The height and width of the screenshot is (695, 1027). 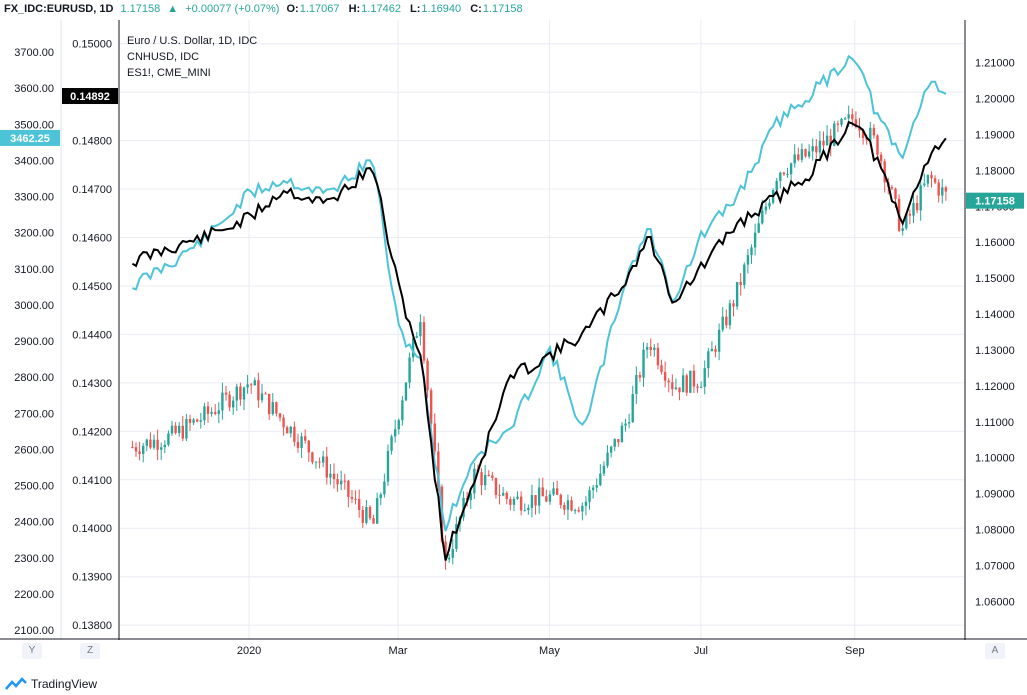 What do you see at coordinates (192, 41) in the screenshot?
I see `legend-eurusd: Euro / U.S. Dollar, 1D, IDC` at bounding box center [192, 41].